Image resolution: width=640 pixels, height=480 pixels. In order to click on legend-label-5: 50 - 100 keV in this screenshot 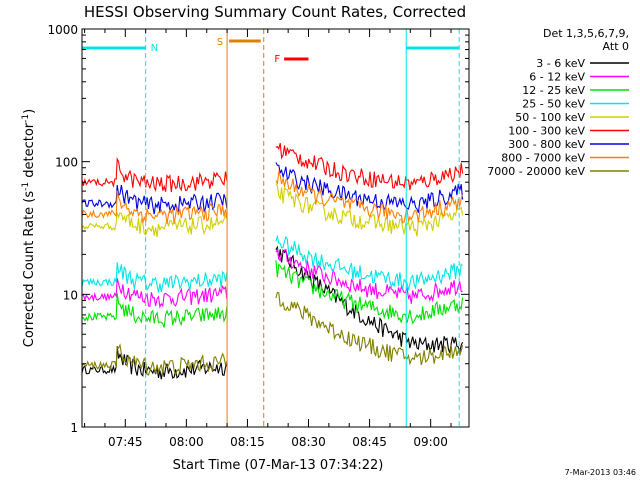, I will do `click(550, 117)`.